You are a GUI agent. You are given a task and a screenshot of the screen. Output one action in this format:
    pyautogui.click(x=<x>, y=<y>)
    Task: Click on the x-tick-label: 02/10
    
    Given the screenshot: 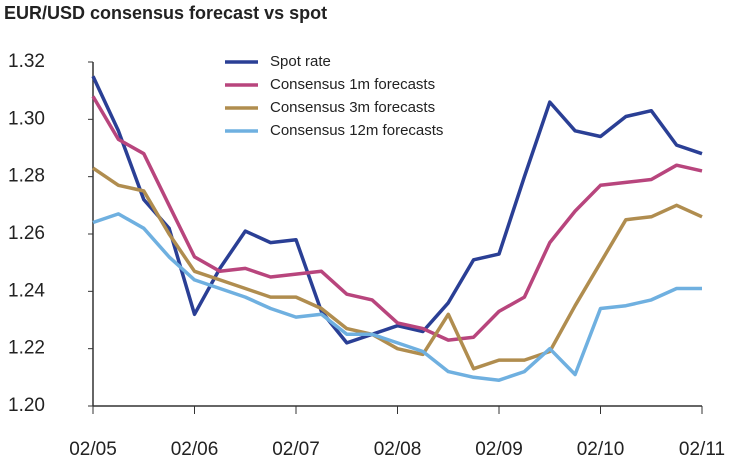 What is the action you would take?
    pyautogui.click(x=601, y=449)
    